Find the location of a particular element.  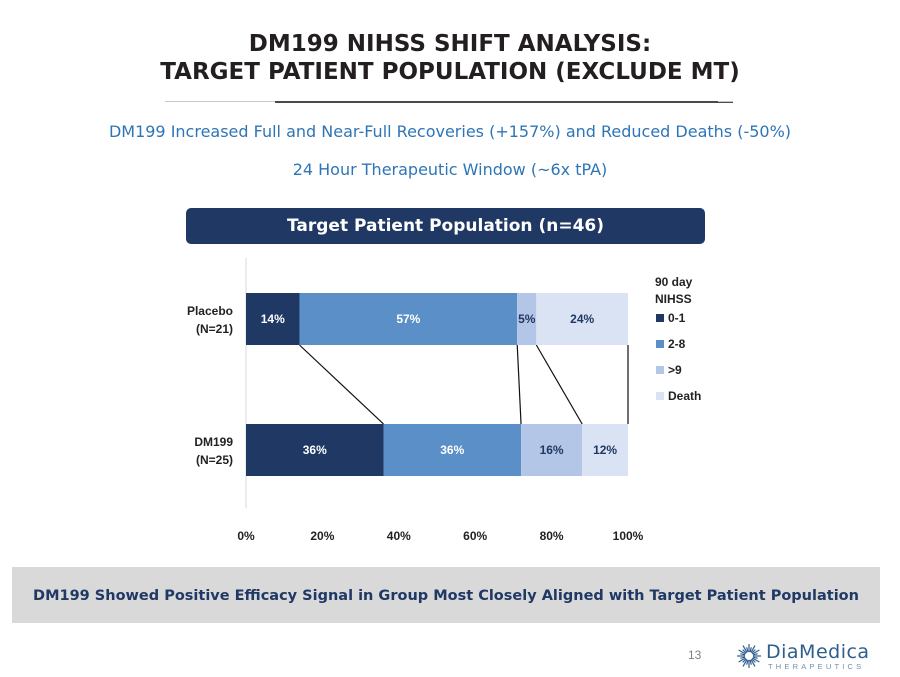

page-number: 13 is located at coordinates (695, 655).